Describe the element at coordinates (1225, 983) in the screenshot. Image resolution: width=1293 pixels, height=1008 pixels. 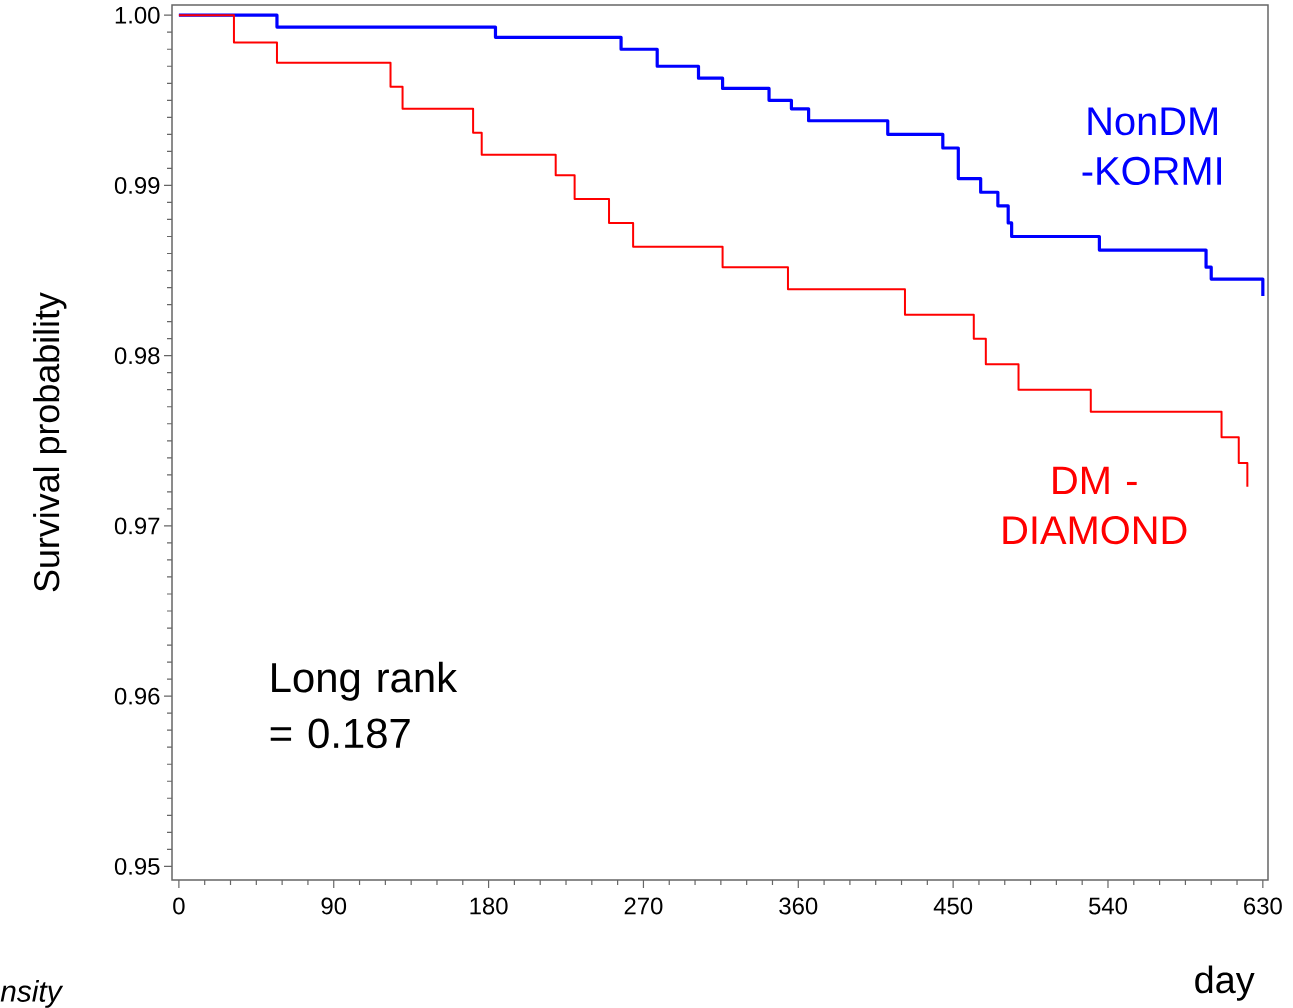
I see `x-axis-title: day` at that location.